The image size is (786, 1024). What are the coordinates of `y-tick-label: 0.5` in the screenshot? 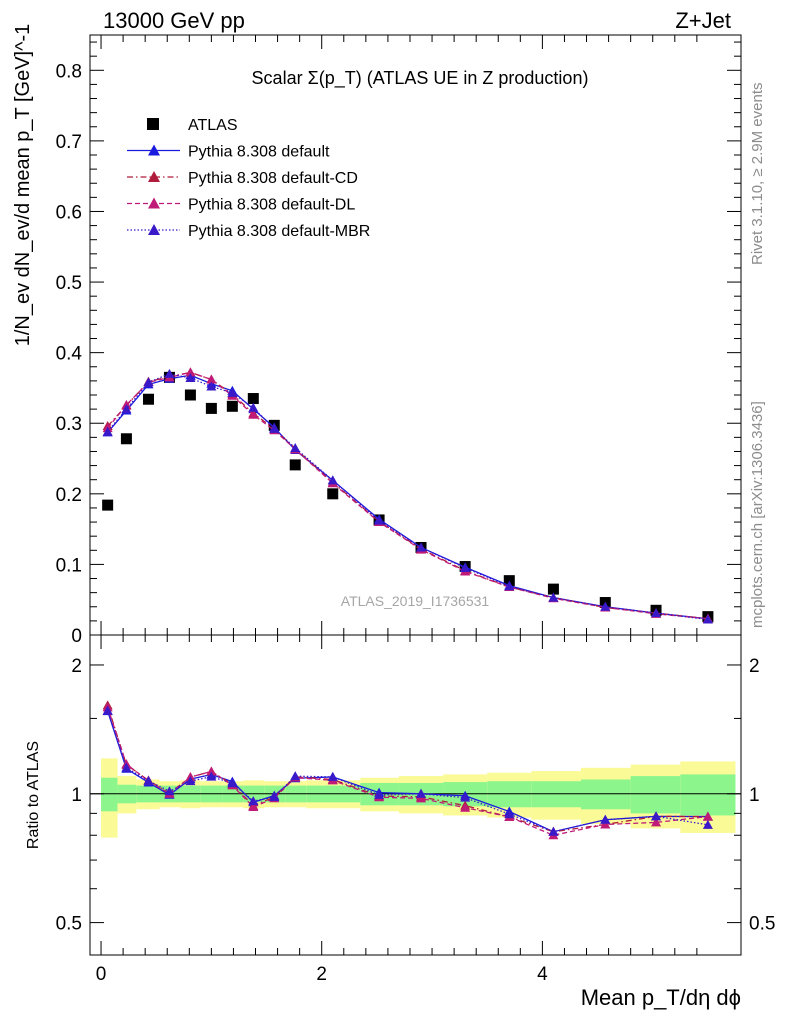 It's located at (69, 283).